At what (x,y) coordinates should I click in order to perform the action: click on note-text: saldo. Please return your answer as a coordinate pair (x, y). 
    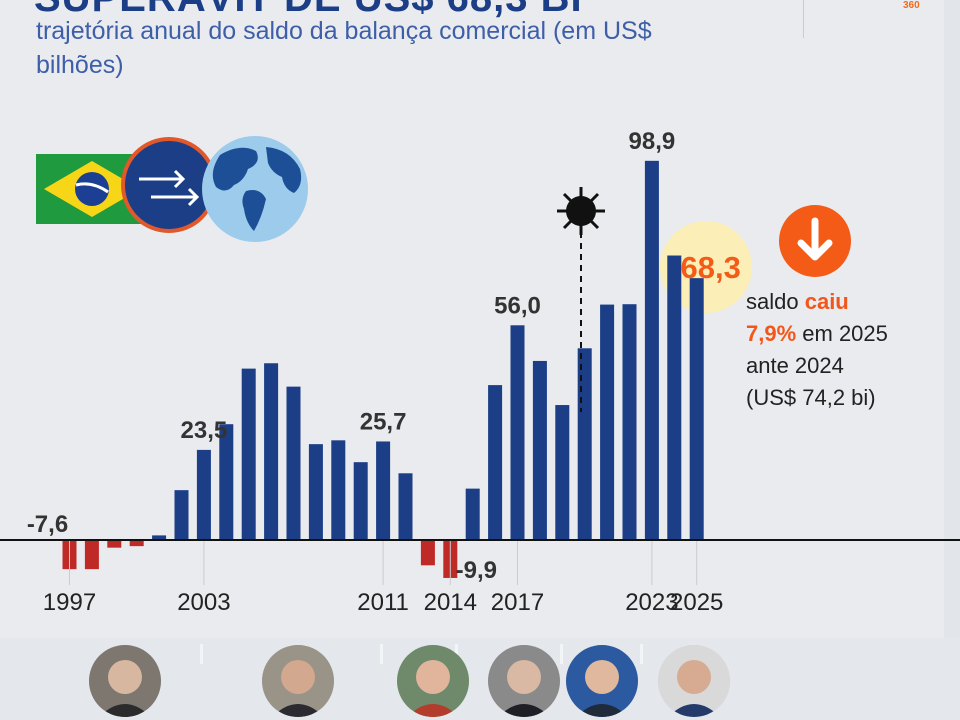
    Looking at the image, I should click on (775, 301).